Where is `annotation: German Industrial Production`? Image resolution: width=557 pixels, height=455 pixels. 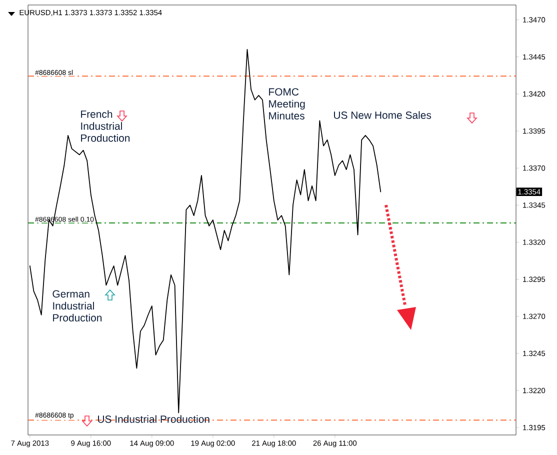
annotation: German Industrial Production is located at coordinates (77, 306).